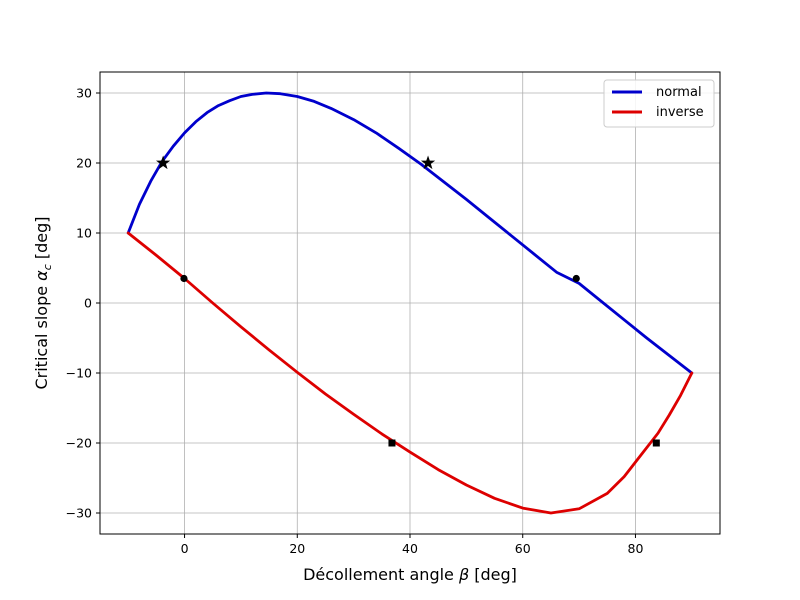 This screenshot has width=800, height=600. I want to click on y-tick-label: −10, so click(79, 373).